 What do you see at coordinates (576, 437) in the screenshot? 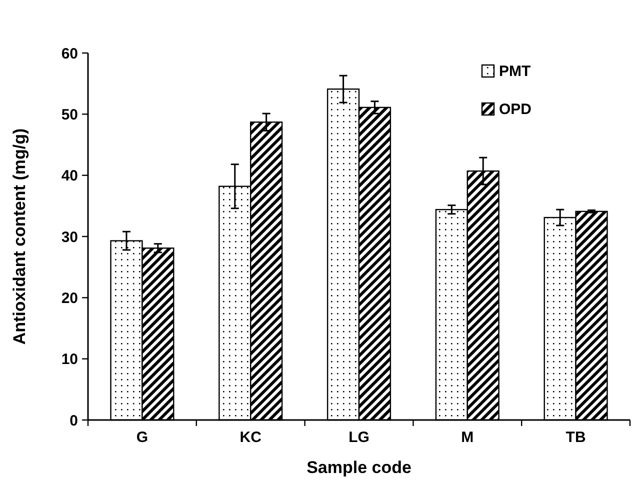
I see `x-tick-label: TB` at bounding box center [576, 437].